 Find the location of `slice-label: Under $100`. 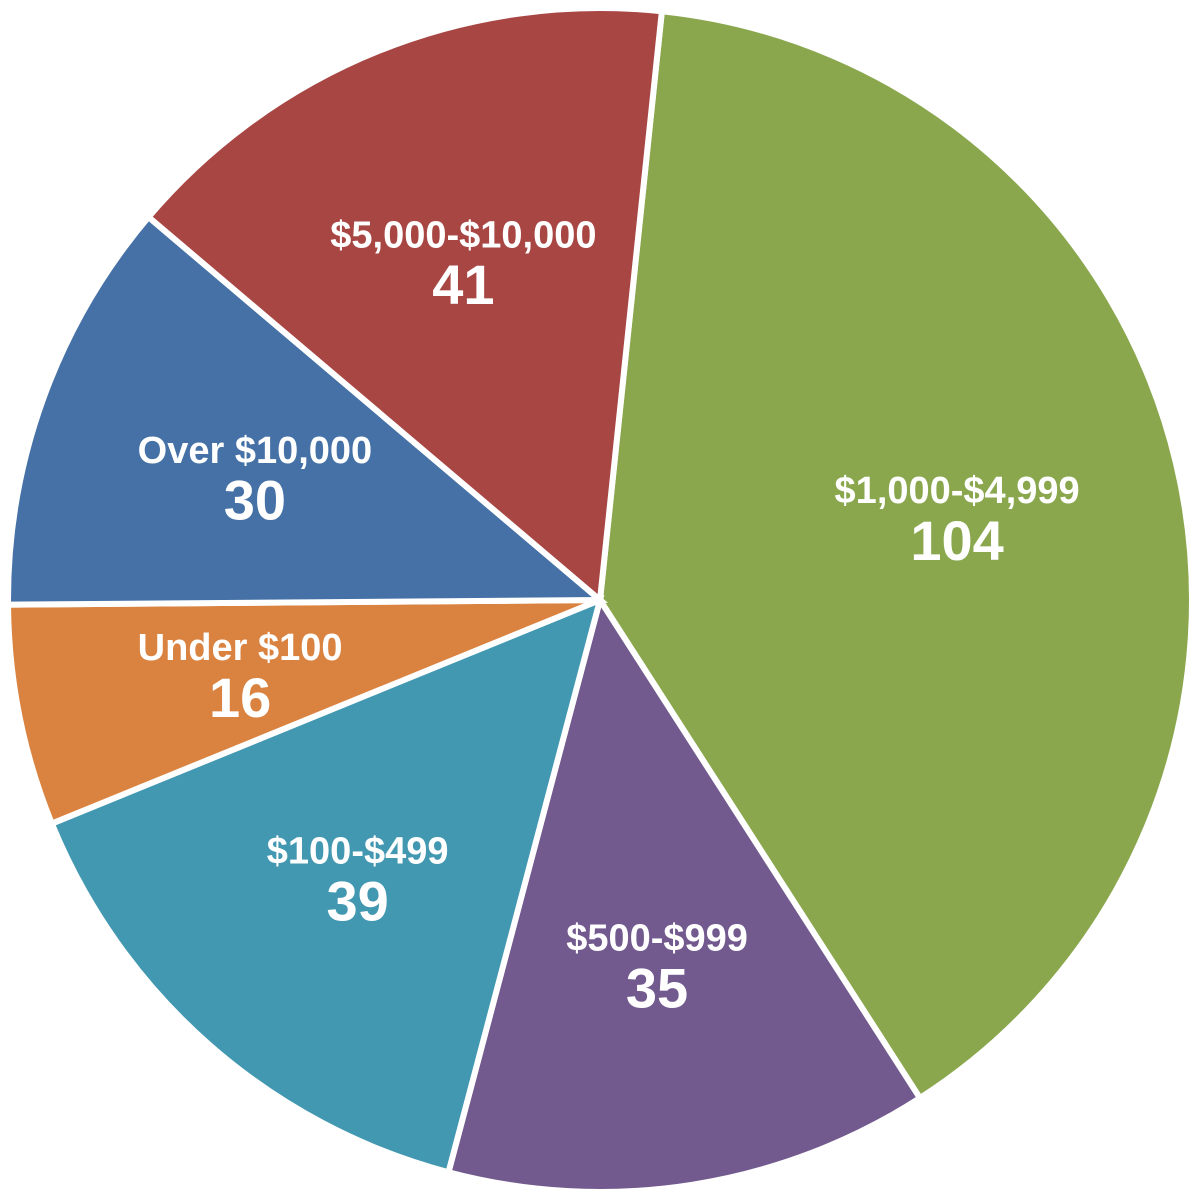

slice-label: Under $100 is located at coordinates (240, 648).